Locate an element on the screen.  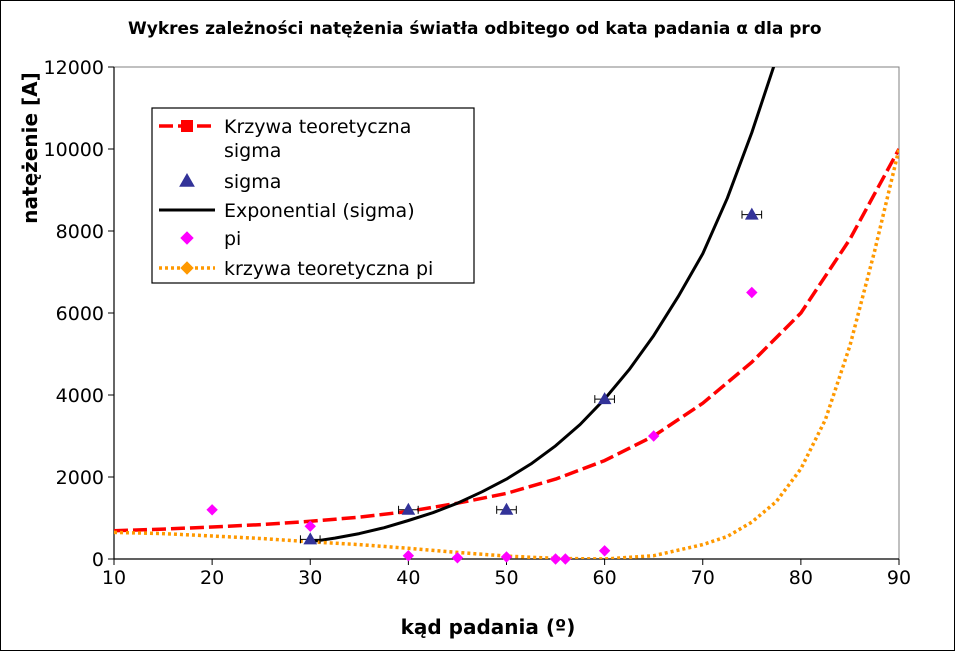
y-tick-label: 0 is located at coordinates (98, 560).